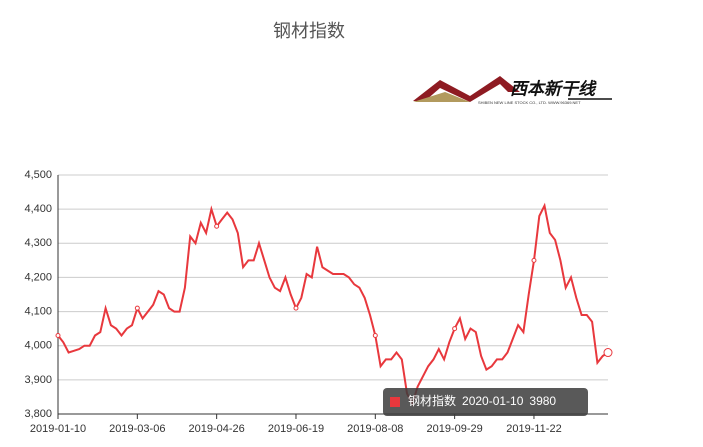  What do you see at coordinates (533, 429) in the screenshot?
I see `x-tick-label: 2019-11-22` at bounding box center [533, 429].